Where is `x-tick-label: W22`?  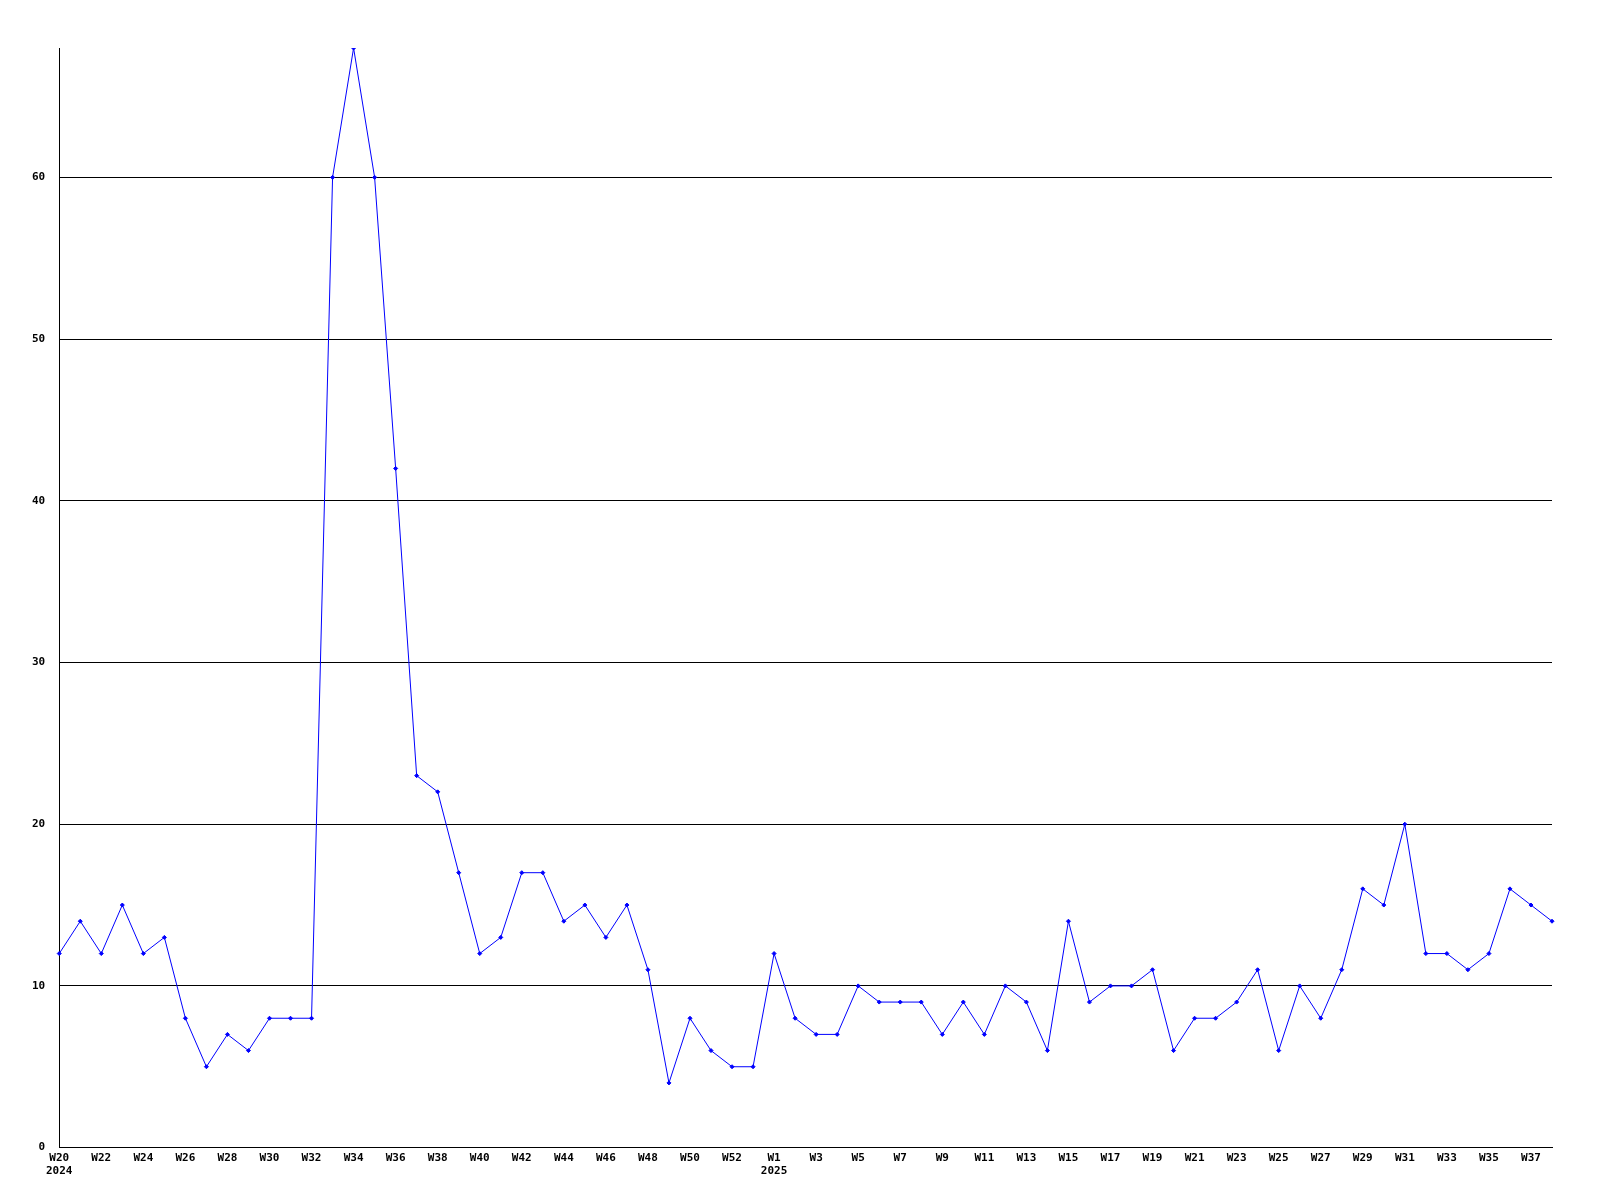
x-tick-label: W22 is located at coordinates (101, 1158).